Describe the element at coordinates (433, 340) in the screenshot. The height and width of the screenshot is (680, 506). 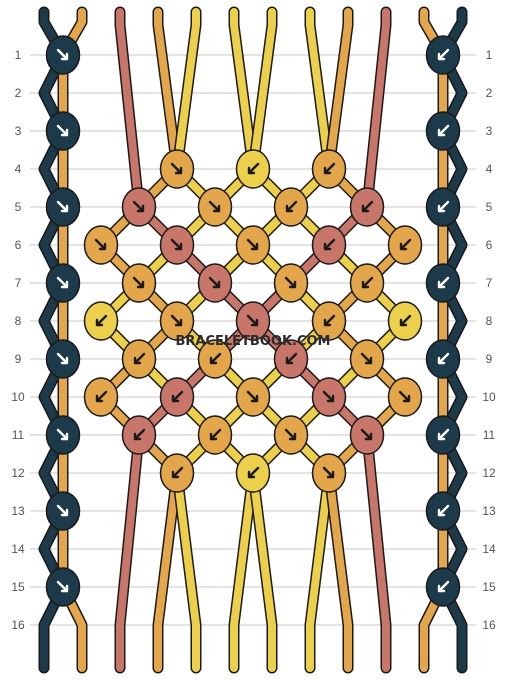
I see `strand-B` at that location.